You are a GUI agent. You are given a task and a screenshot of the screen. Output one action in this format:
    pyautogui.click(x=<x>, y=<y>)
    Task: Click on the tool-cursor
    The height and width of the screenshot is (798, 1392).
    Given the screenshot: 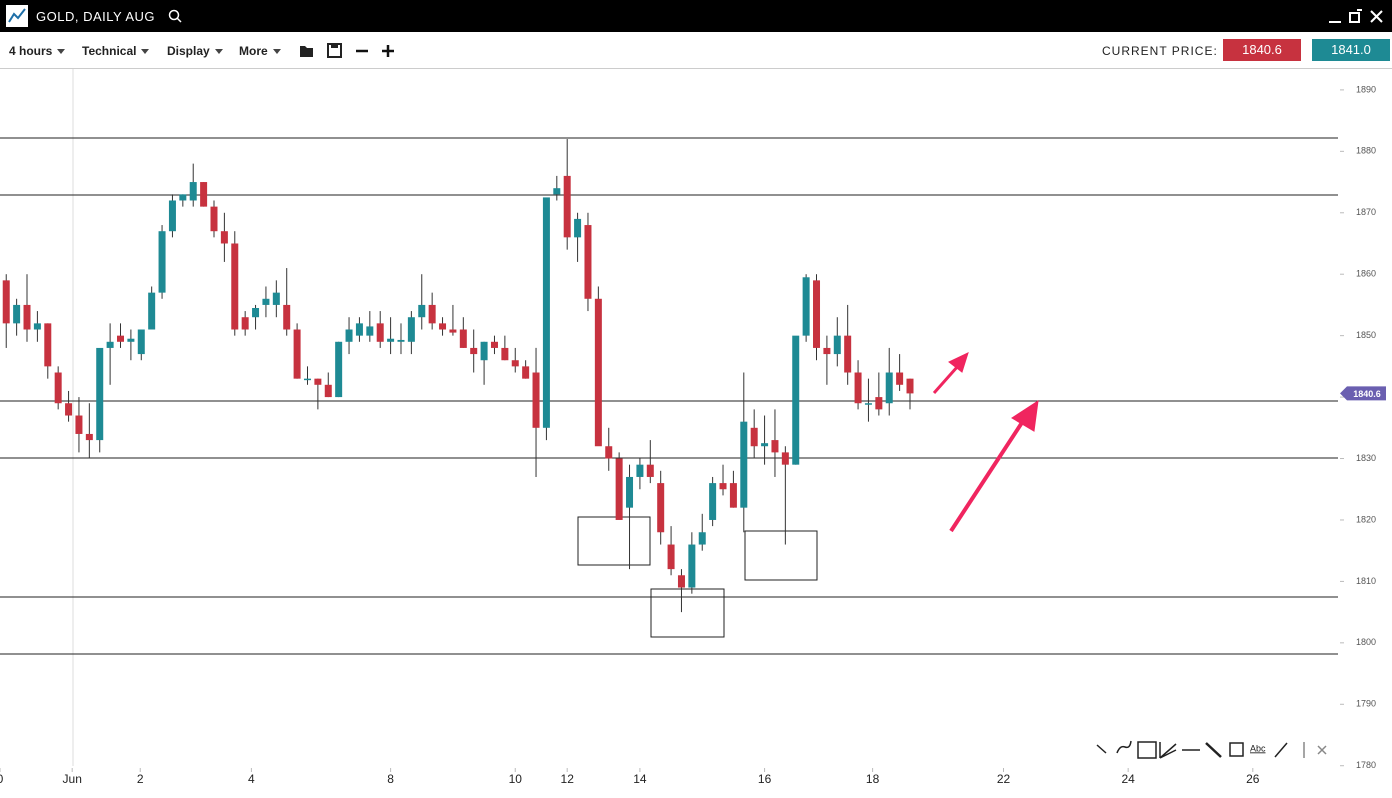 What is the action you would take?
    pyautogui.click(x=1101, y=749)
    